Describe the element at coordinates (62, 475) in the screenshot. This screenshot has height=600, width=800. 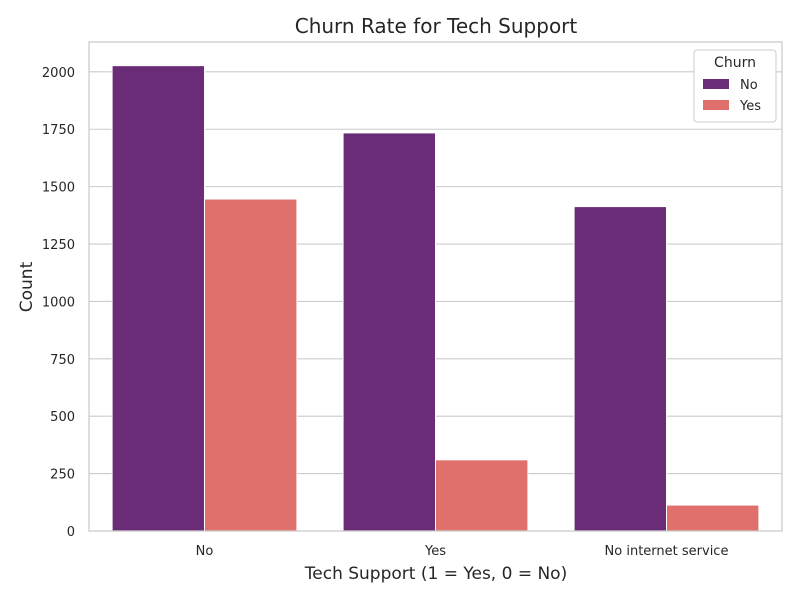
I see `y-tick-label: 250` at that location.